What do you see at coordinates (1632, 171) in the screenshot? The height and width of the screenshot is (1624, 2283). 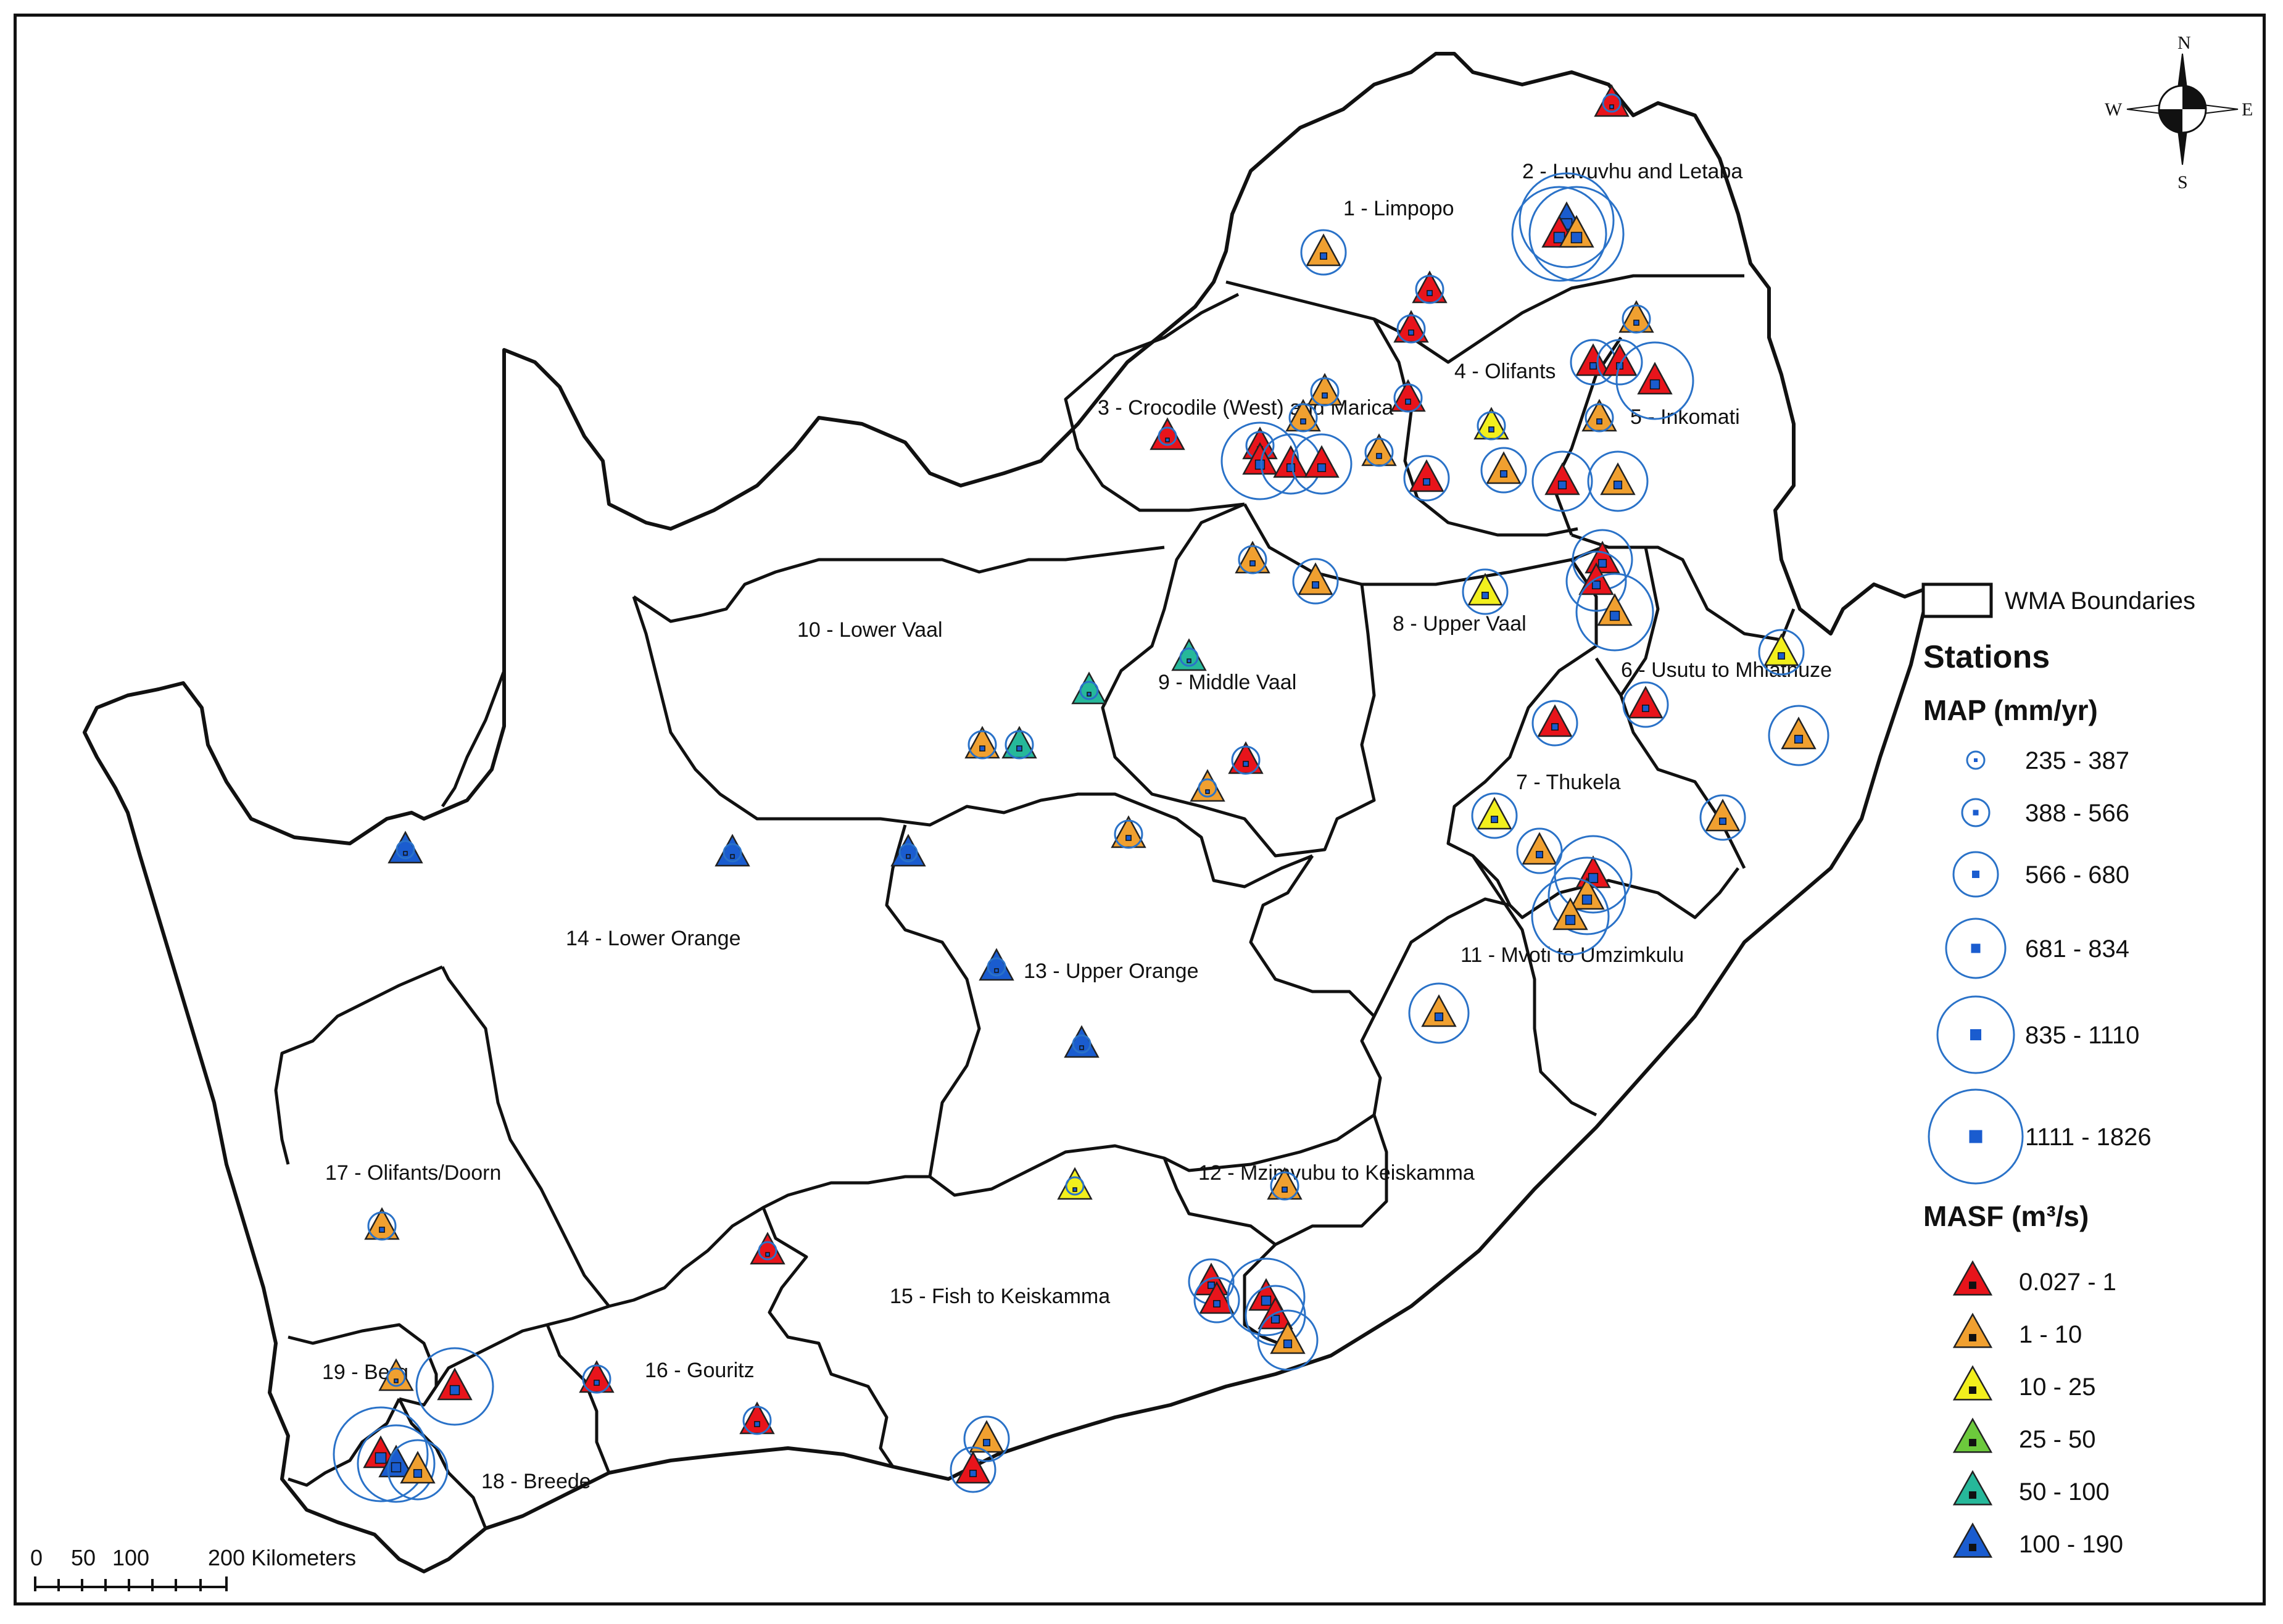 I see `wma-label-2: 2 - Luvuvhu and Letaba` at bounding box center [1632, 171].